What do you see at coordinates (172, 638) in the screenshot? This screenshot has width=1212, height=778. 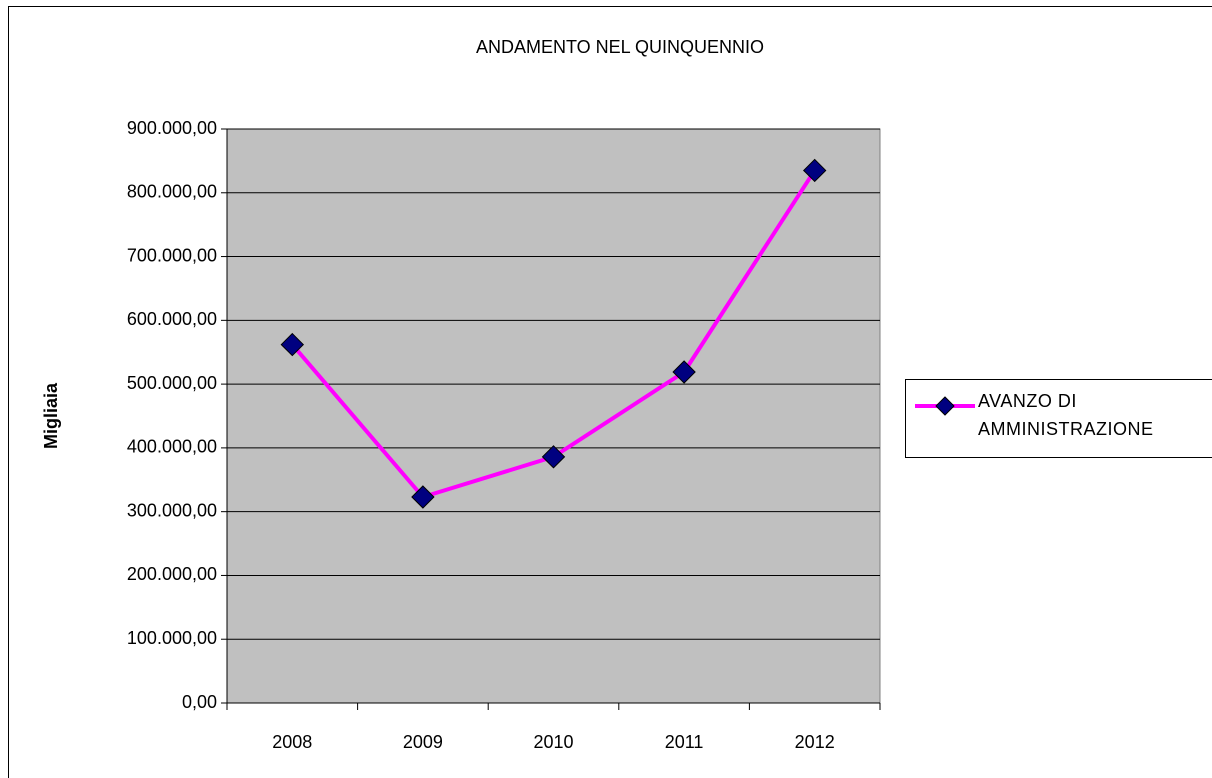 I see `y-tick-label: 100.000,00` at bounding box center [172, 638].